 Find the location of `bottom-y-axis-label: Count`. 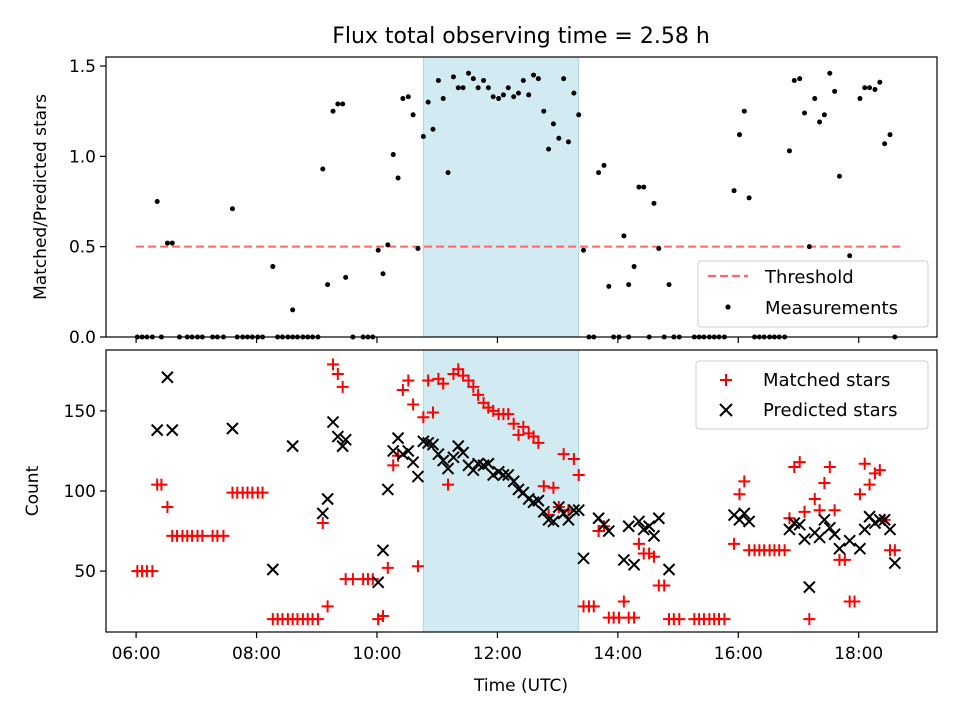

bottom-y-axis-label: Count is located at coordinates (33, 490).